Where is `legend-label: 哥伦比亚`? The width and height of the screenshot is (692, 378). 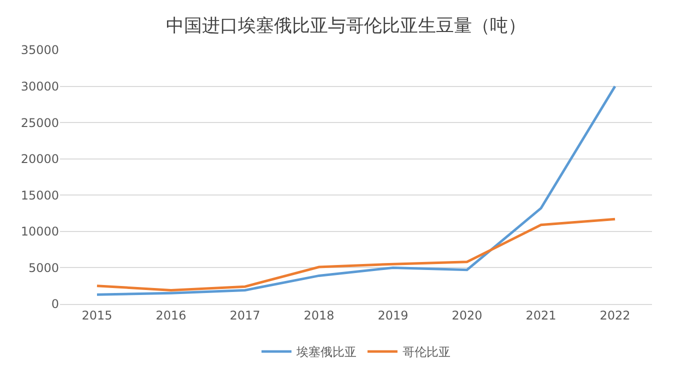 legend-label: 哥伦比亚 is located at coordinates (426, 352).